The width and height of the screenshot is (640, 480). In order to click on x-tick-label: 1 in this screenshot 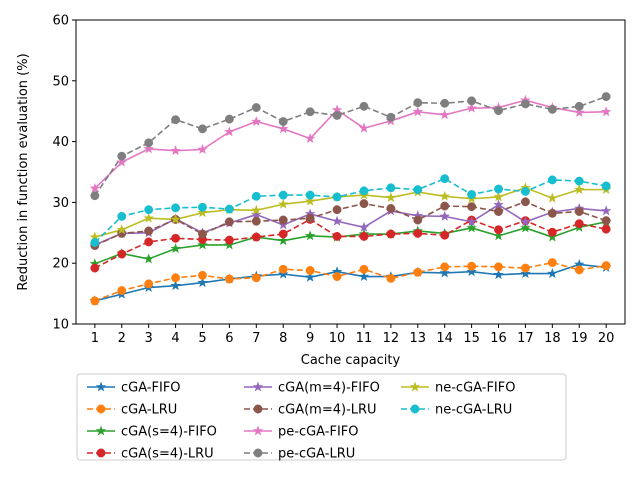, I will do `click(95, 338)`.